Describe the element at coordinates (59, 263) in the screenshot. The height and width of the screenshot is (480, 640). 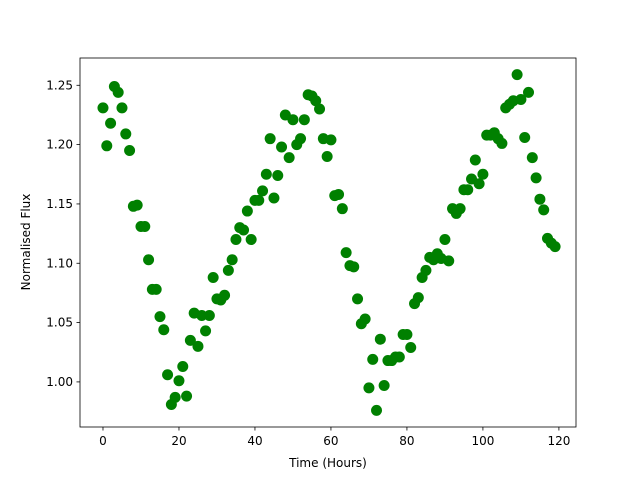
I see `y-tick-label: 1.10` at that location.